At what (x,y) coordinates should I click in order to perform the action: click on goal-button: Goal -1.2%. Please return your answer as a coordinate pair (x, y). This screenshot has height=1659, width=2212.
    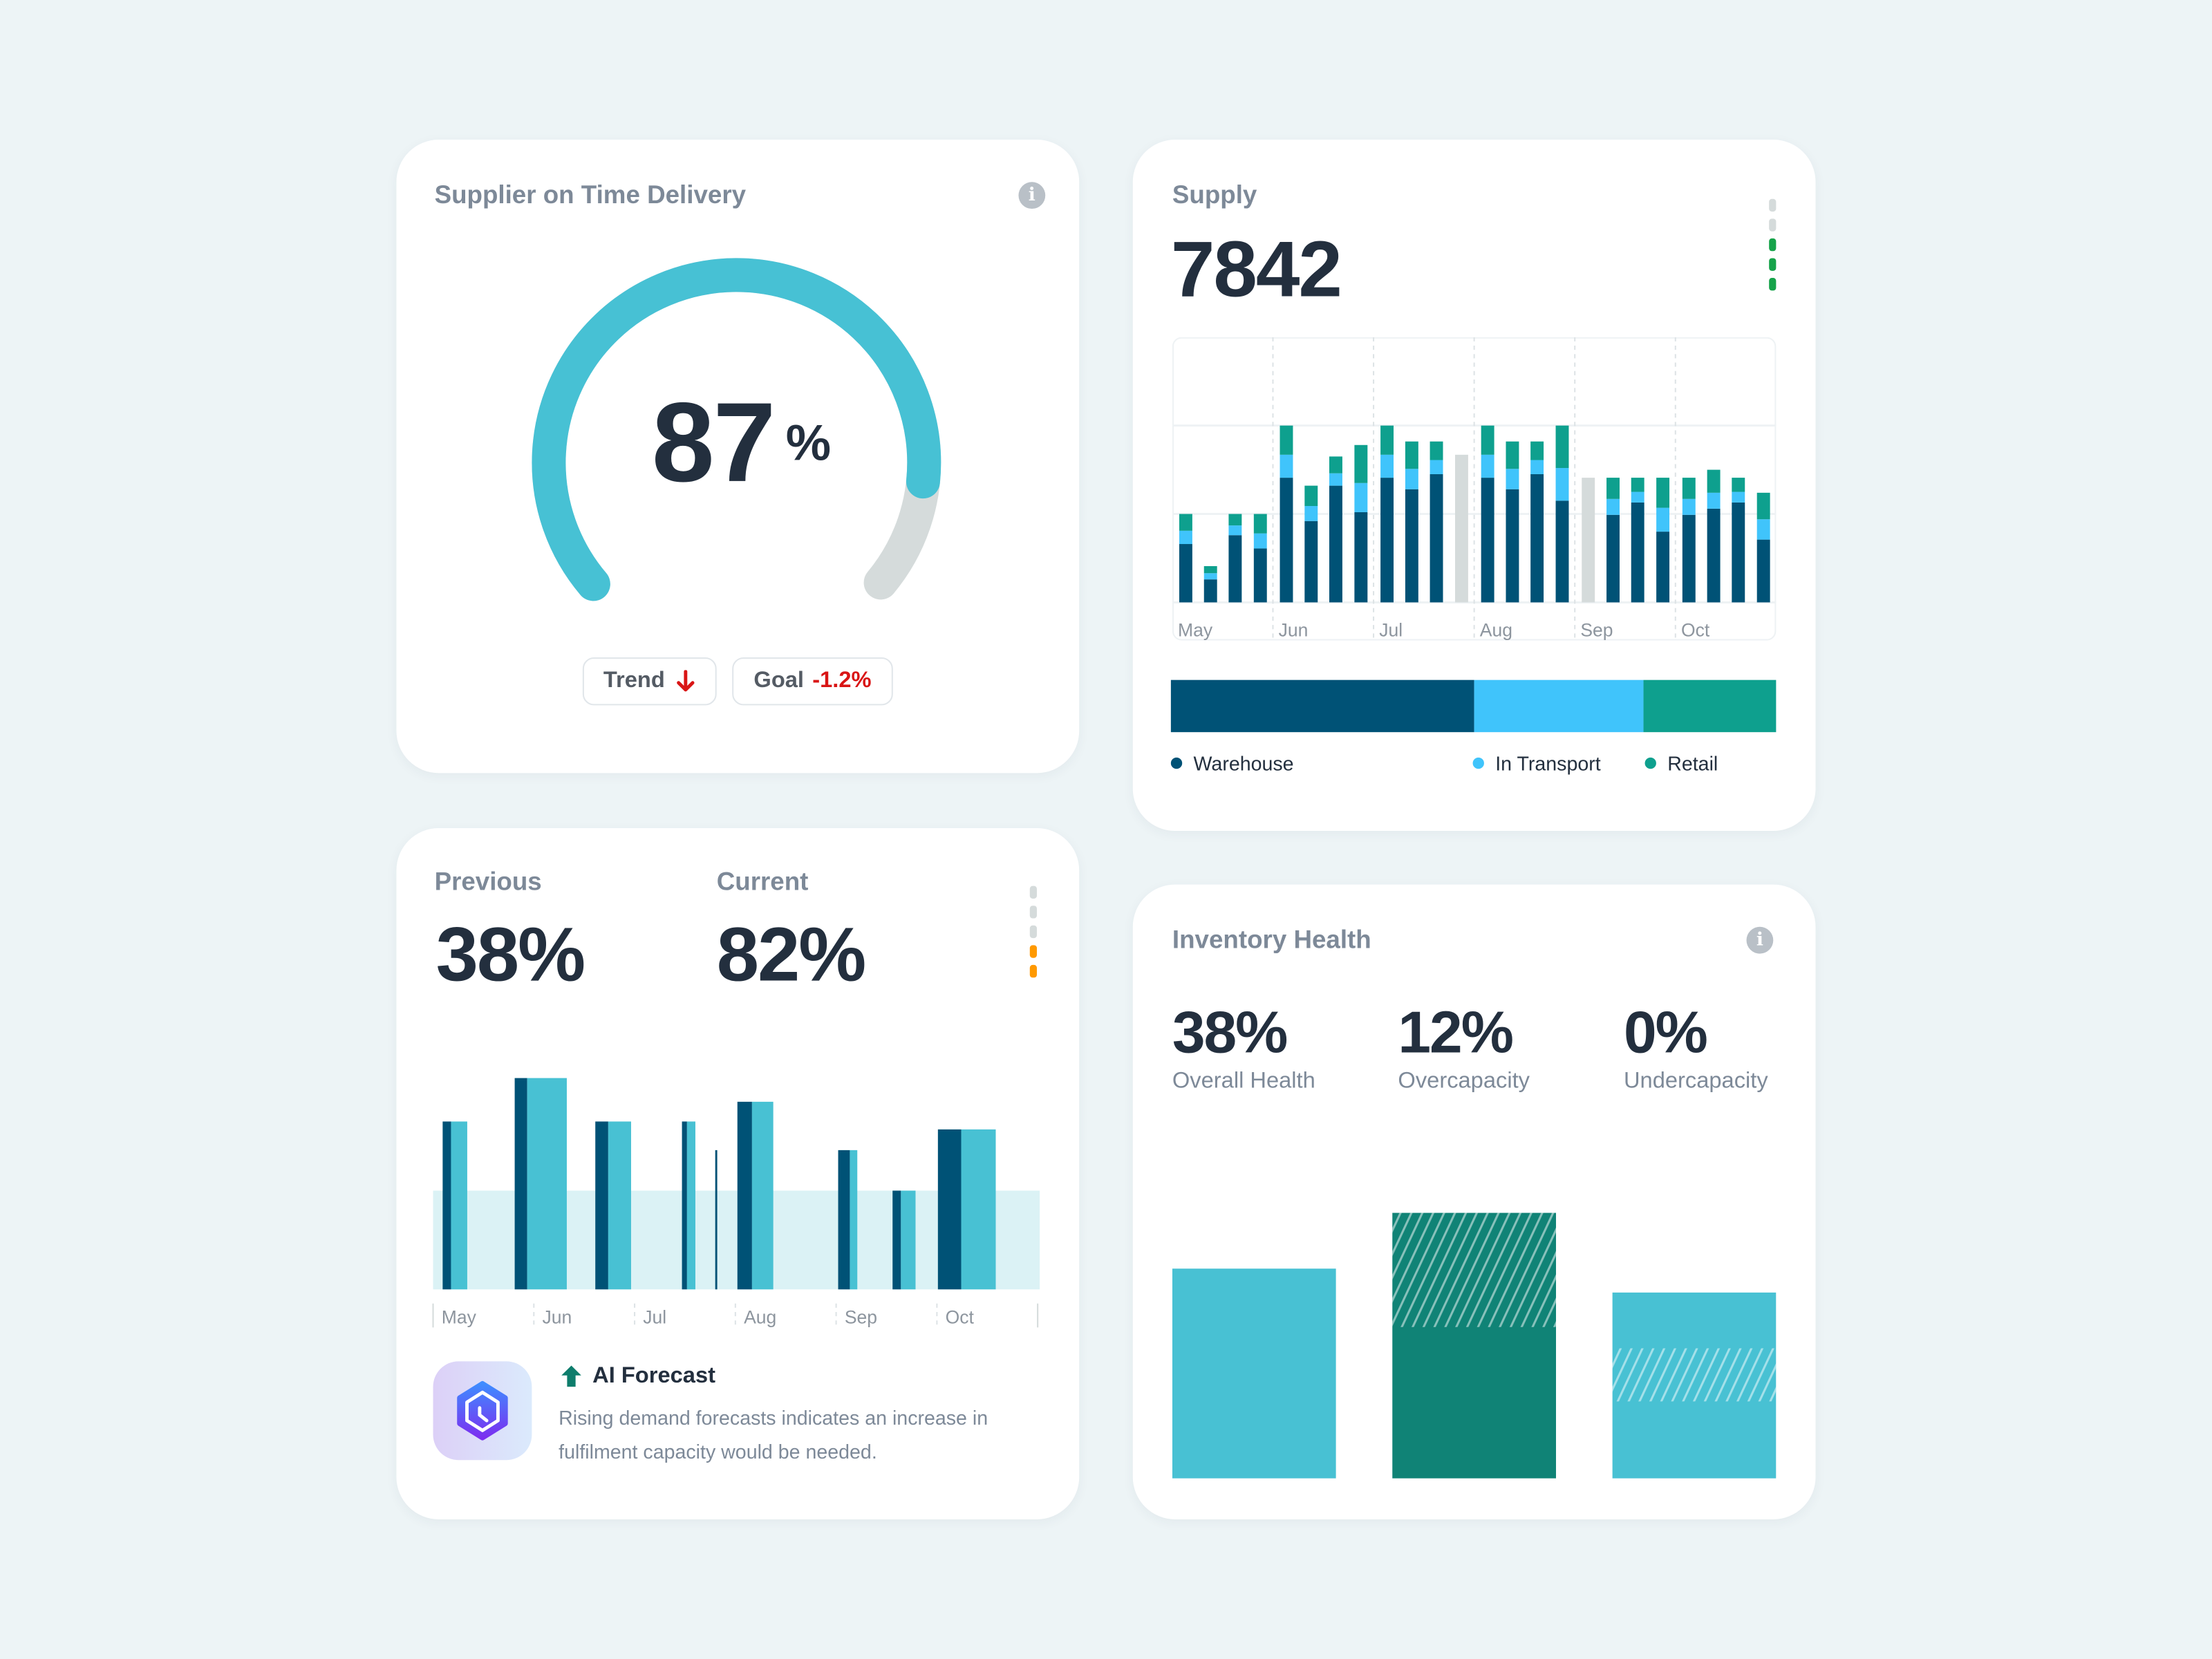
    Looking at the image, I should click on (812, 681).